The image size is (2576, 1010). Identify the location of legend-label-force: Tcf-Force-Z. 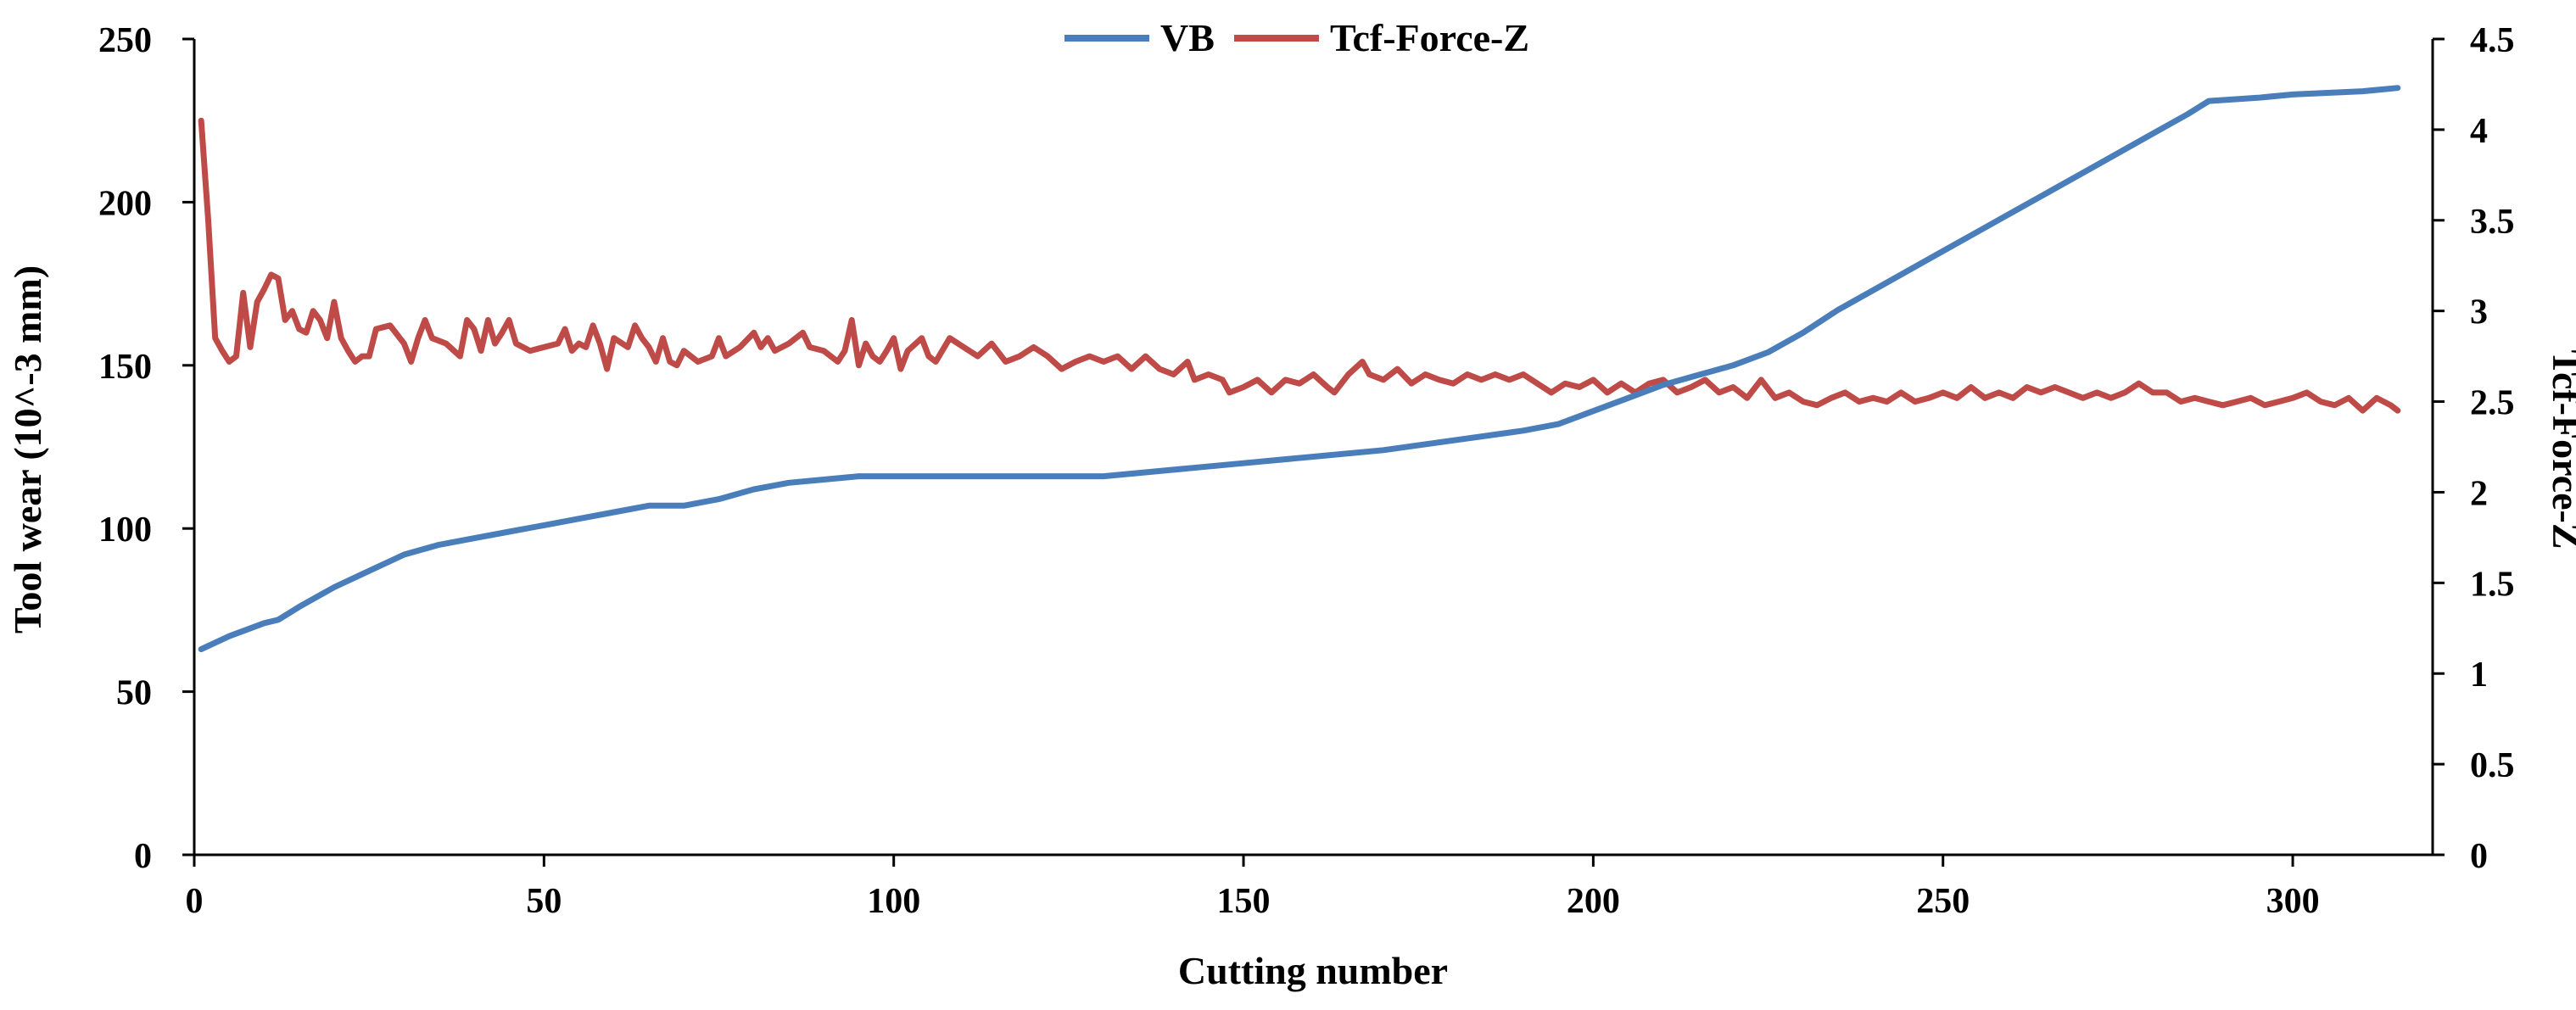
(1429, 37).